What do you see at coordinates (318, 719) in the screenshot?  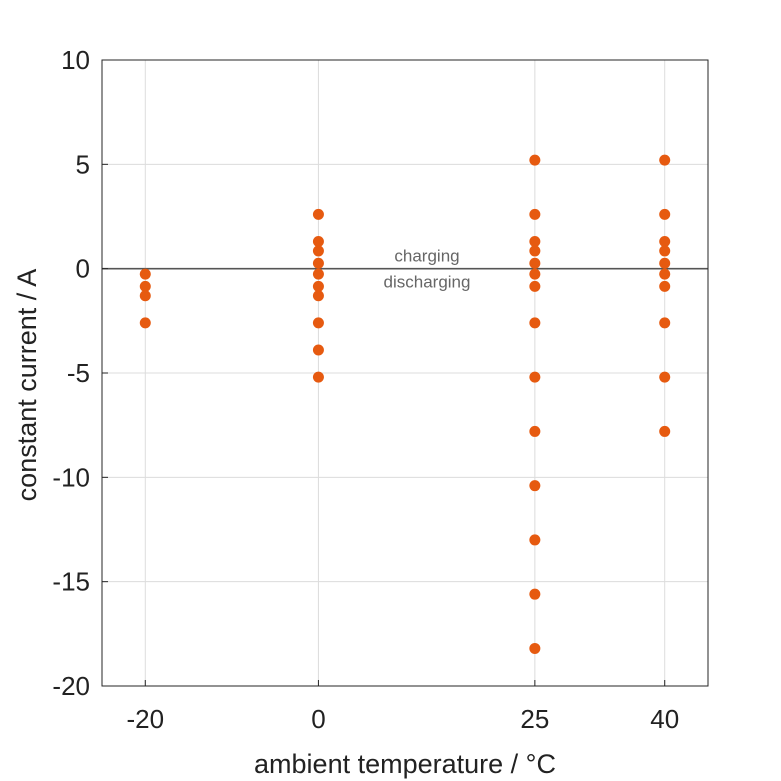 I see `x-tick-label-1: 0` at bounding box center [318, 719].